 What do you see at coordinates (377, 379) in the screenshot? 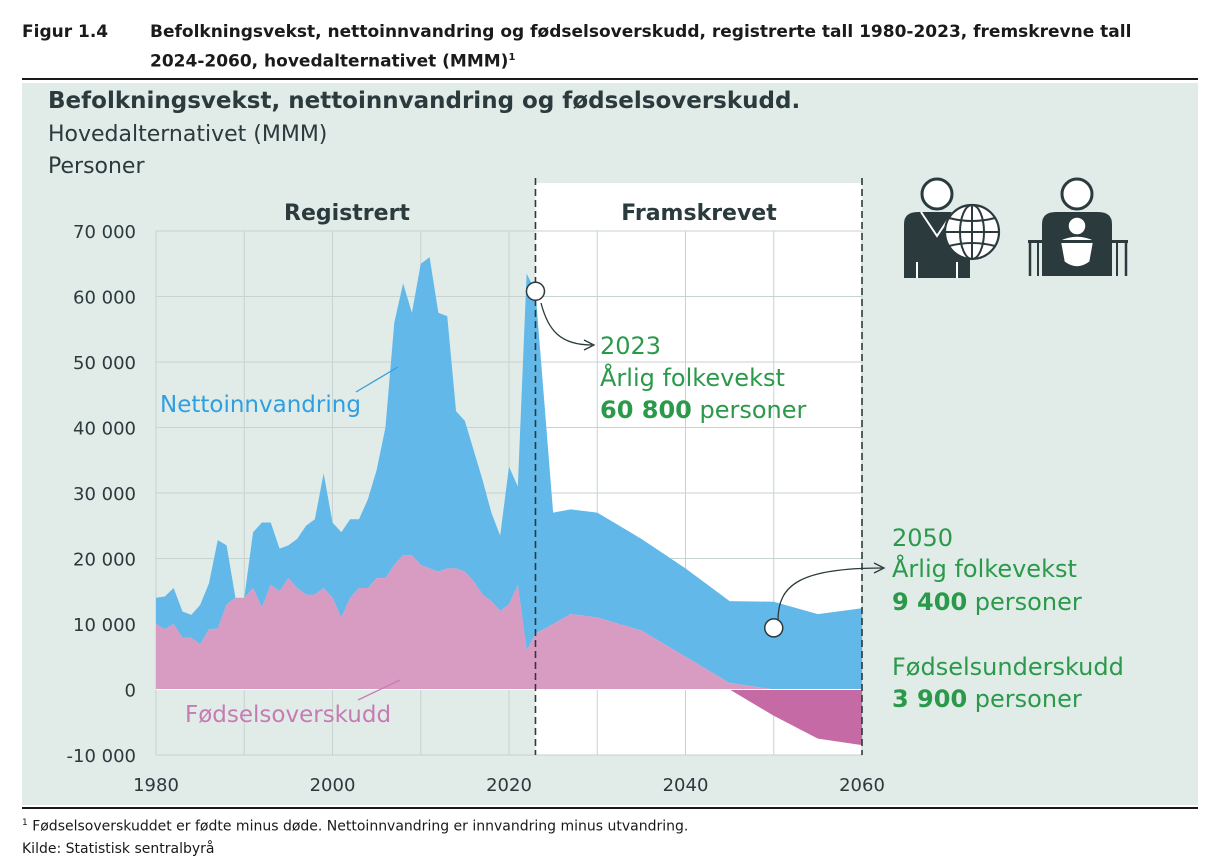
I see `netto-leader-line` at bounding box center [377, 379].